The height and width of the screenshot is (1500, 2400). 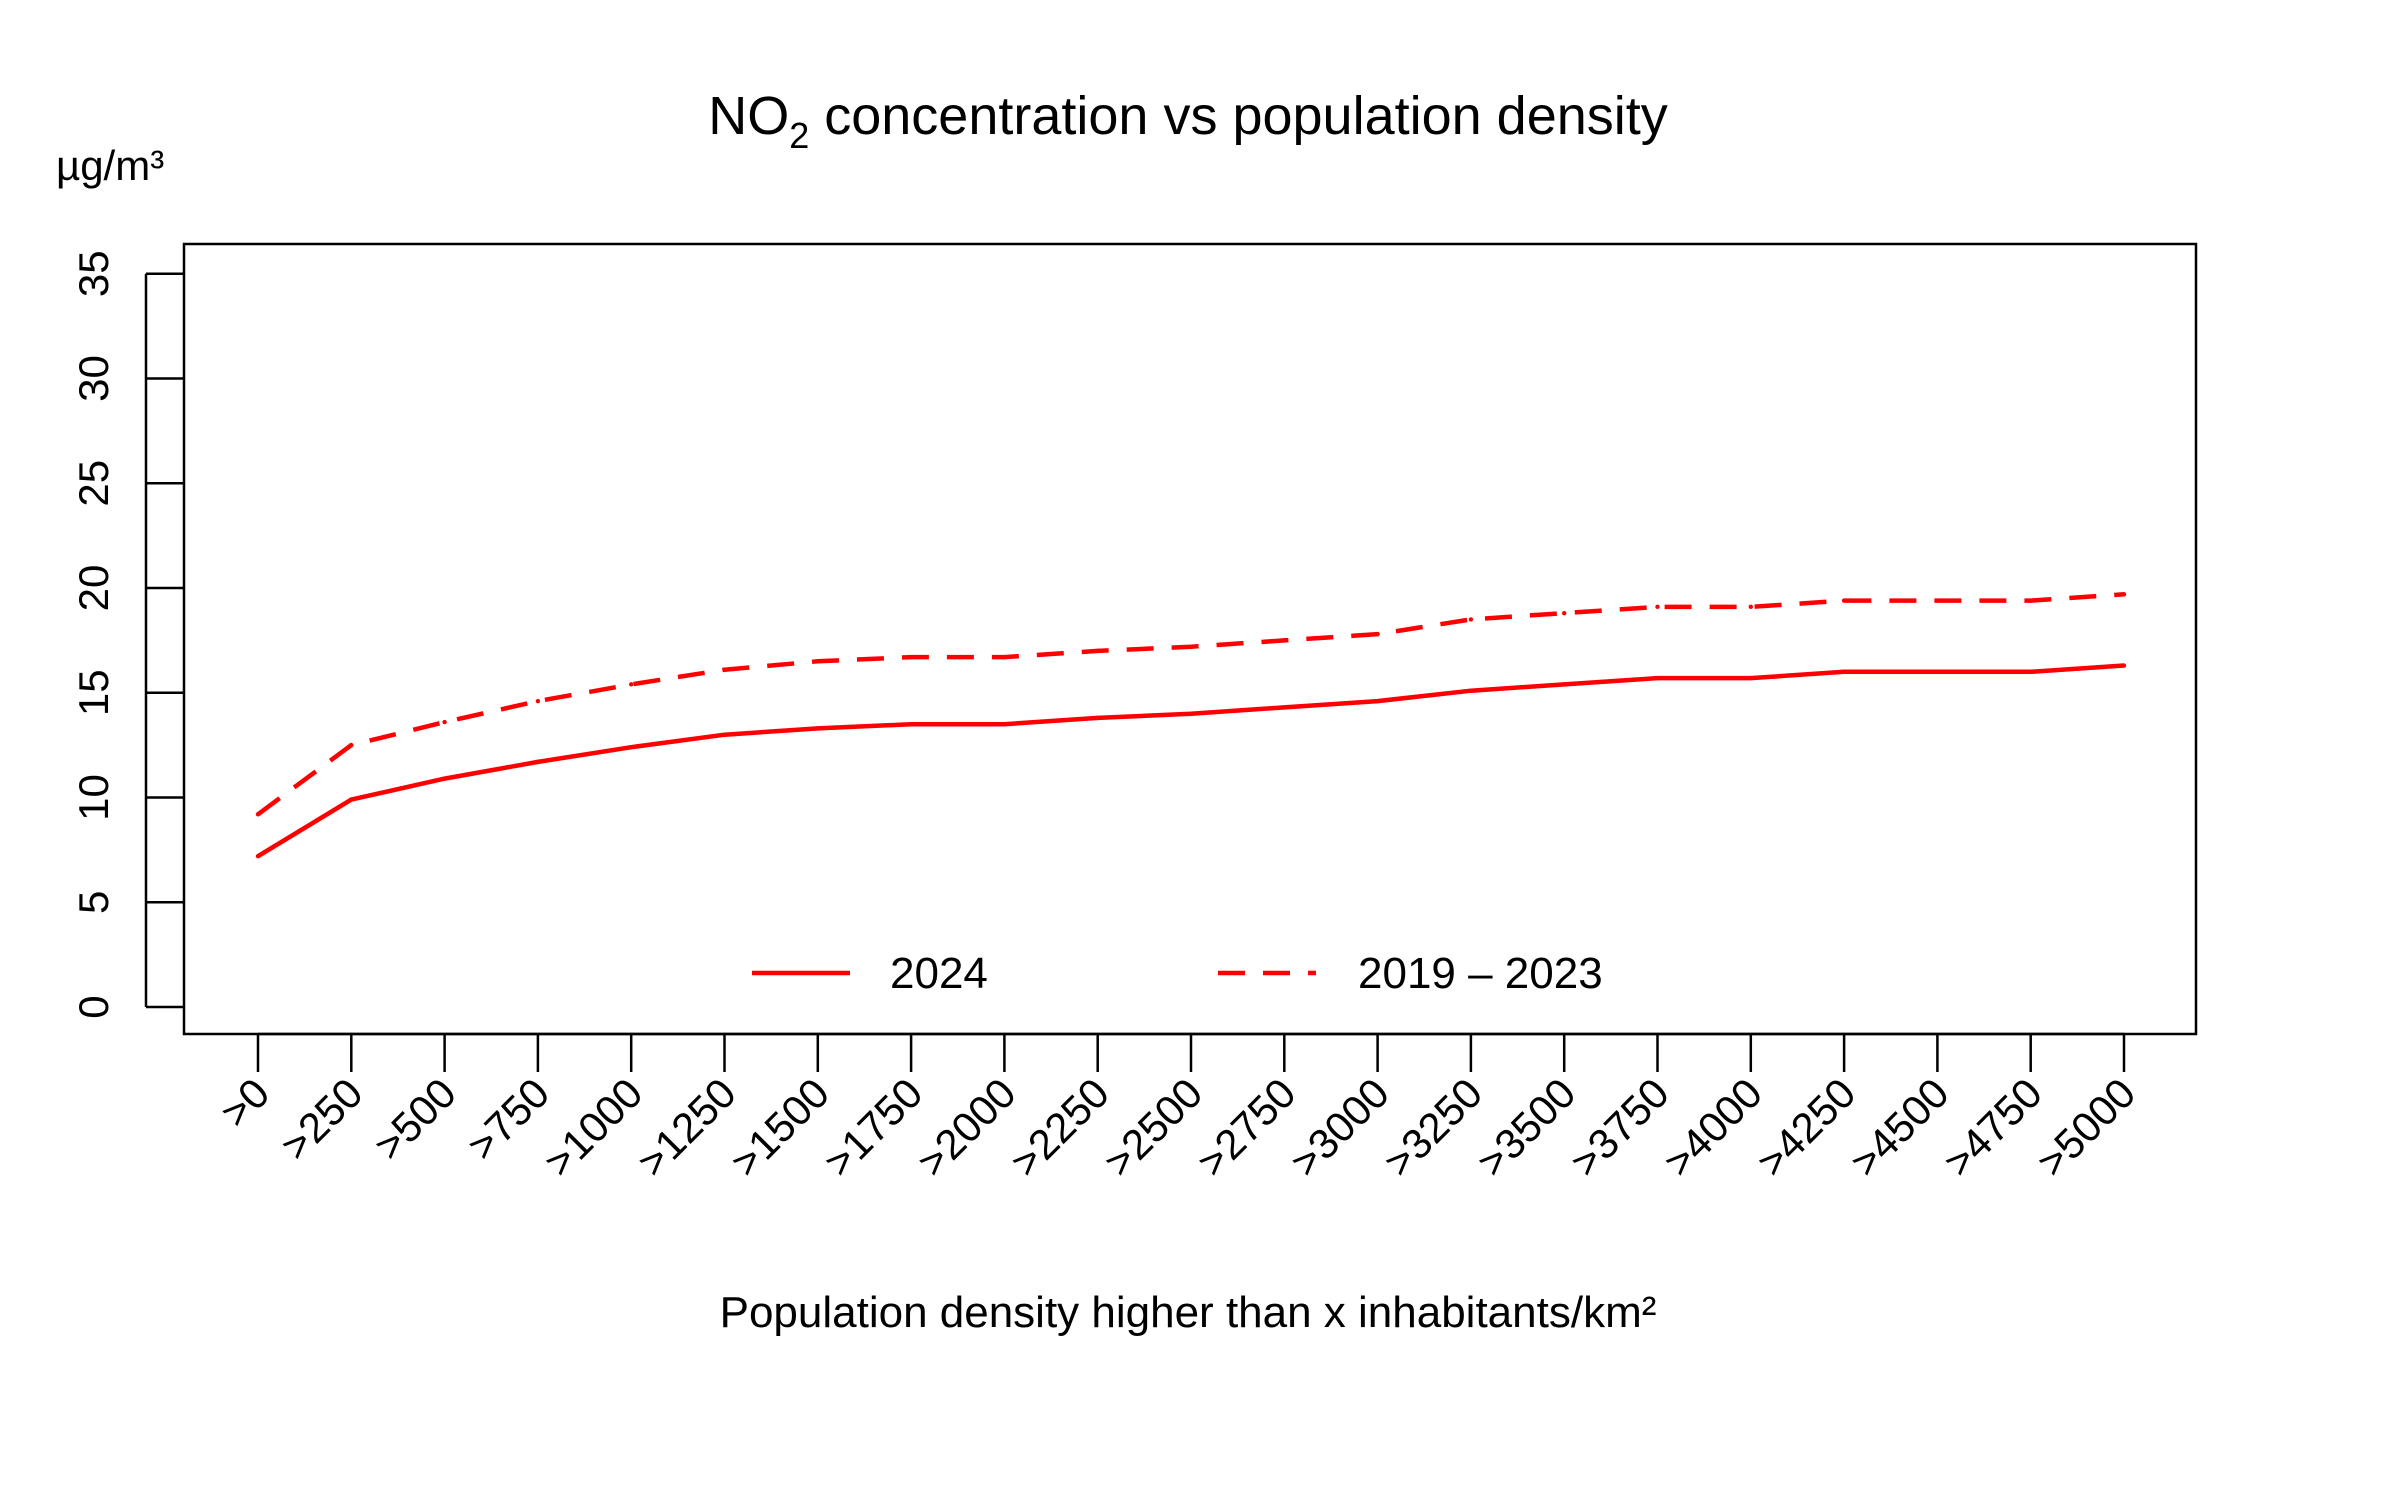 What do you see at coordinates (110, 165) in the screenshot?
I see `y-axis-unit: µg/m³` at bounding box center [110, 165].